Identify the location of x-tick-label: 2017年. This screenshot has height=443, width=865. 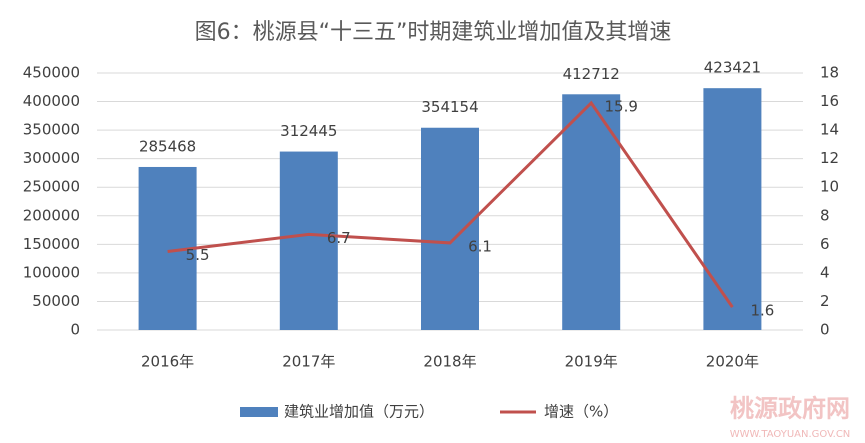
(308, 362).